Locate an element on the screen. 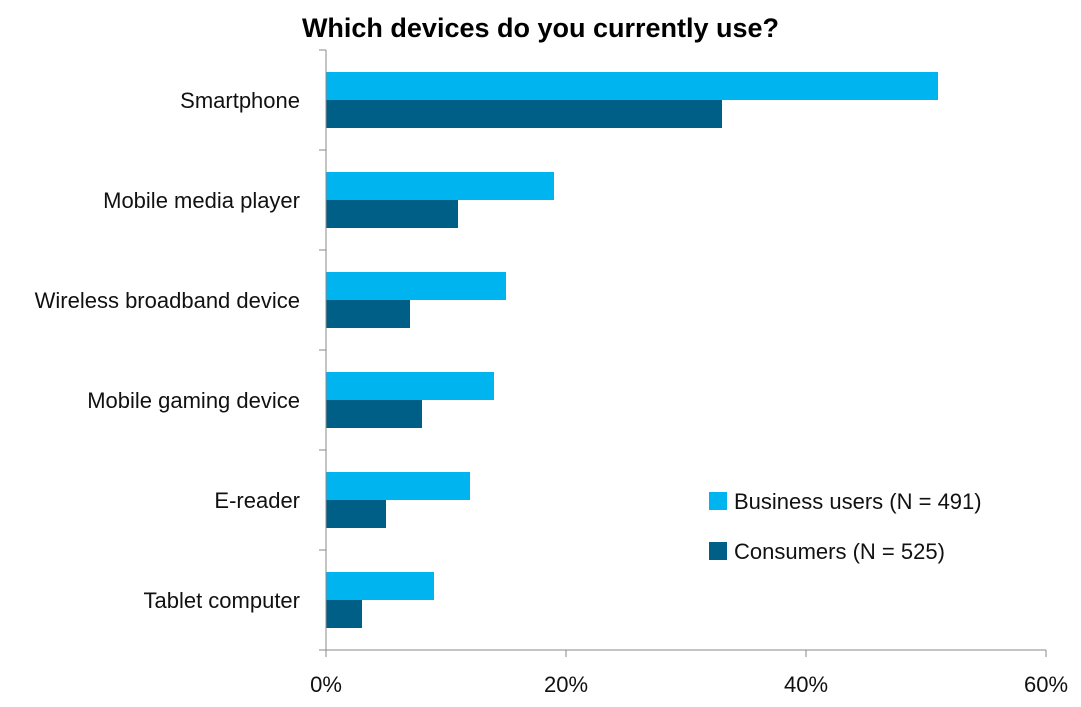 This screenshot has width=1081, height=707. x-tick-label: 40% is located at coordinates (806, 684).